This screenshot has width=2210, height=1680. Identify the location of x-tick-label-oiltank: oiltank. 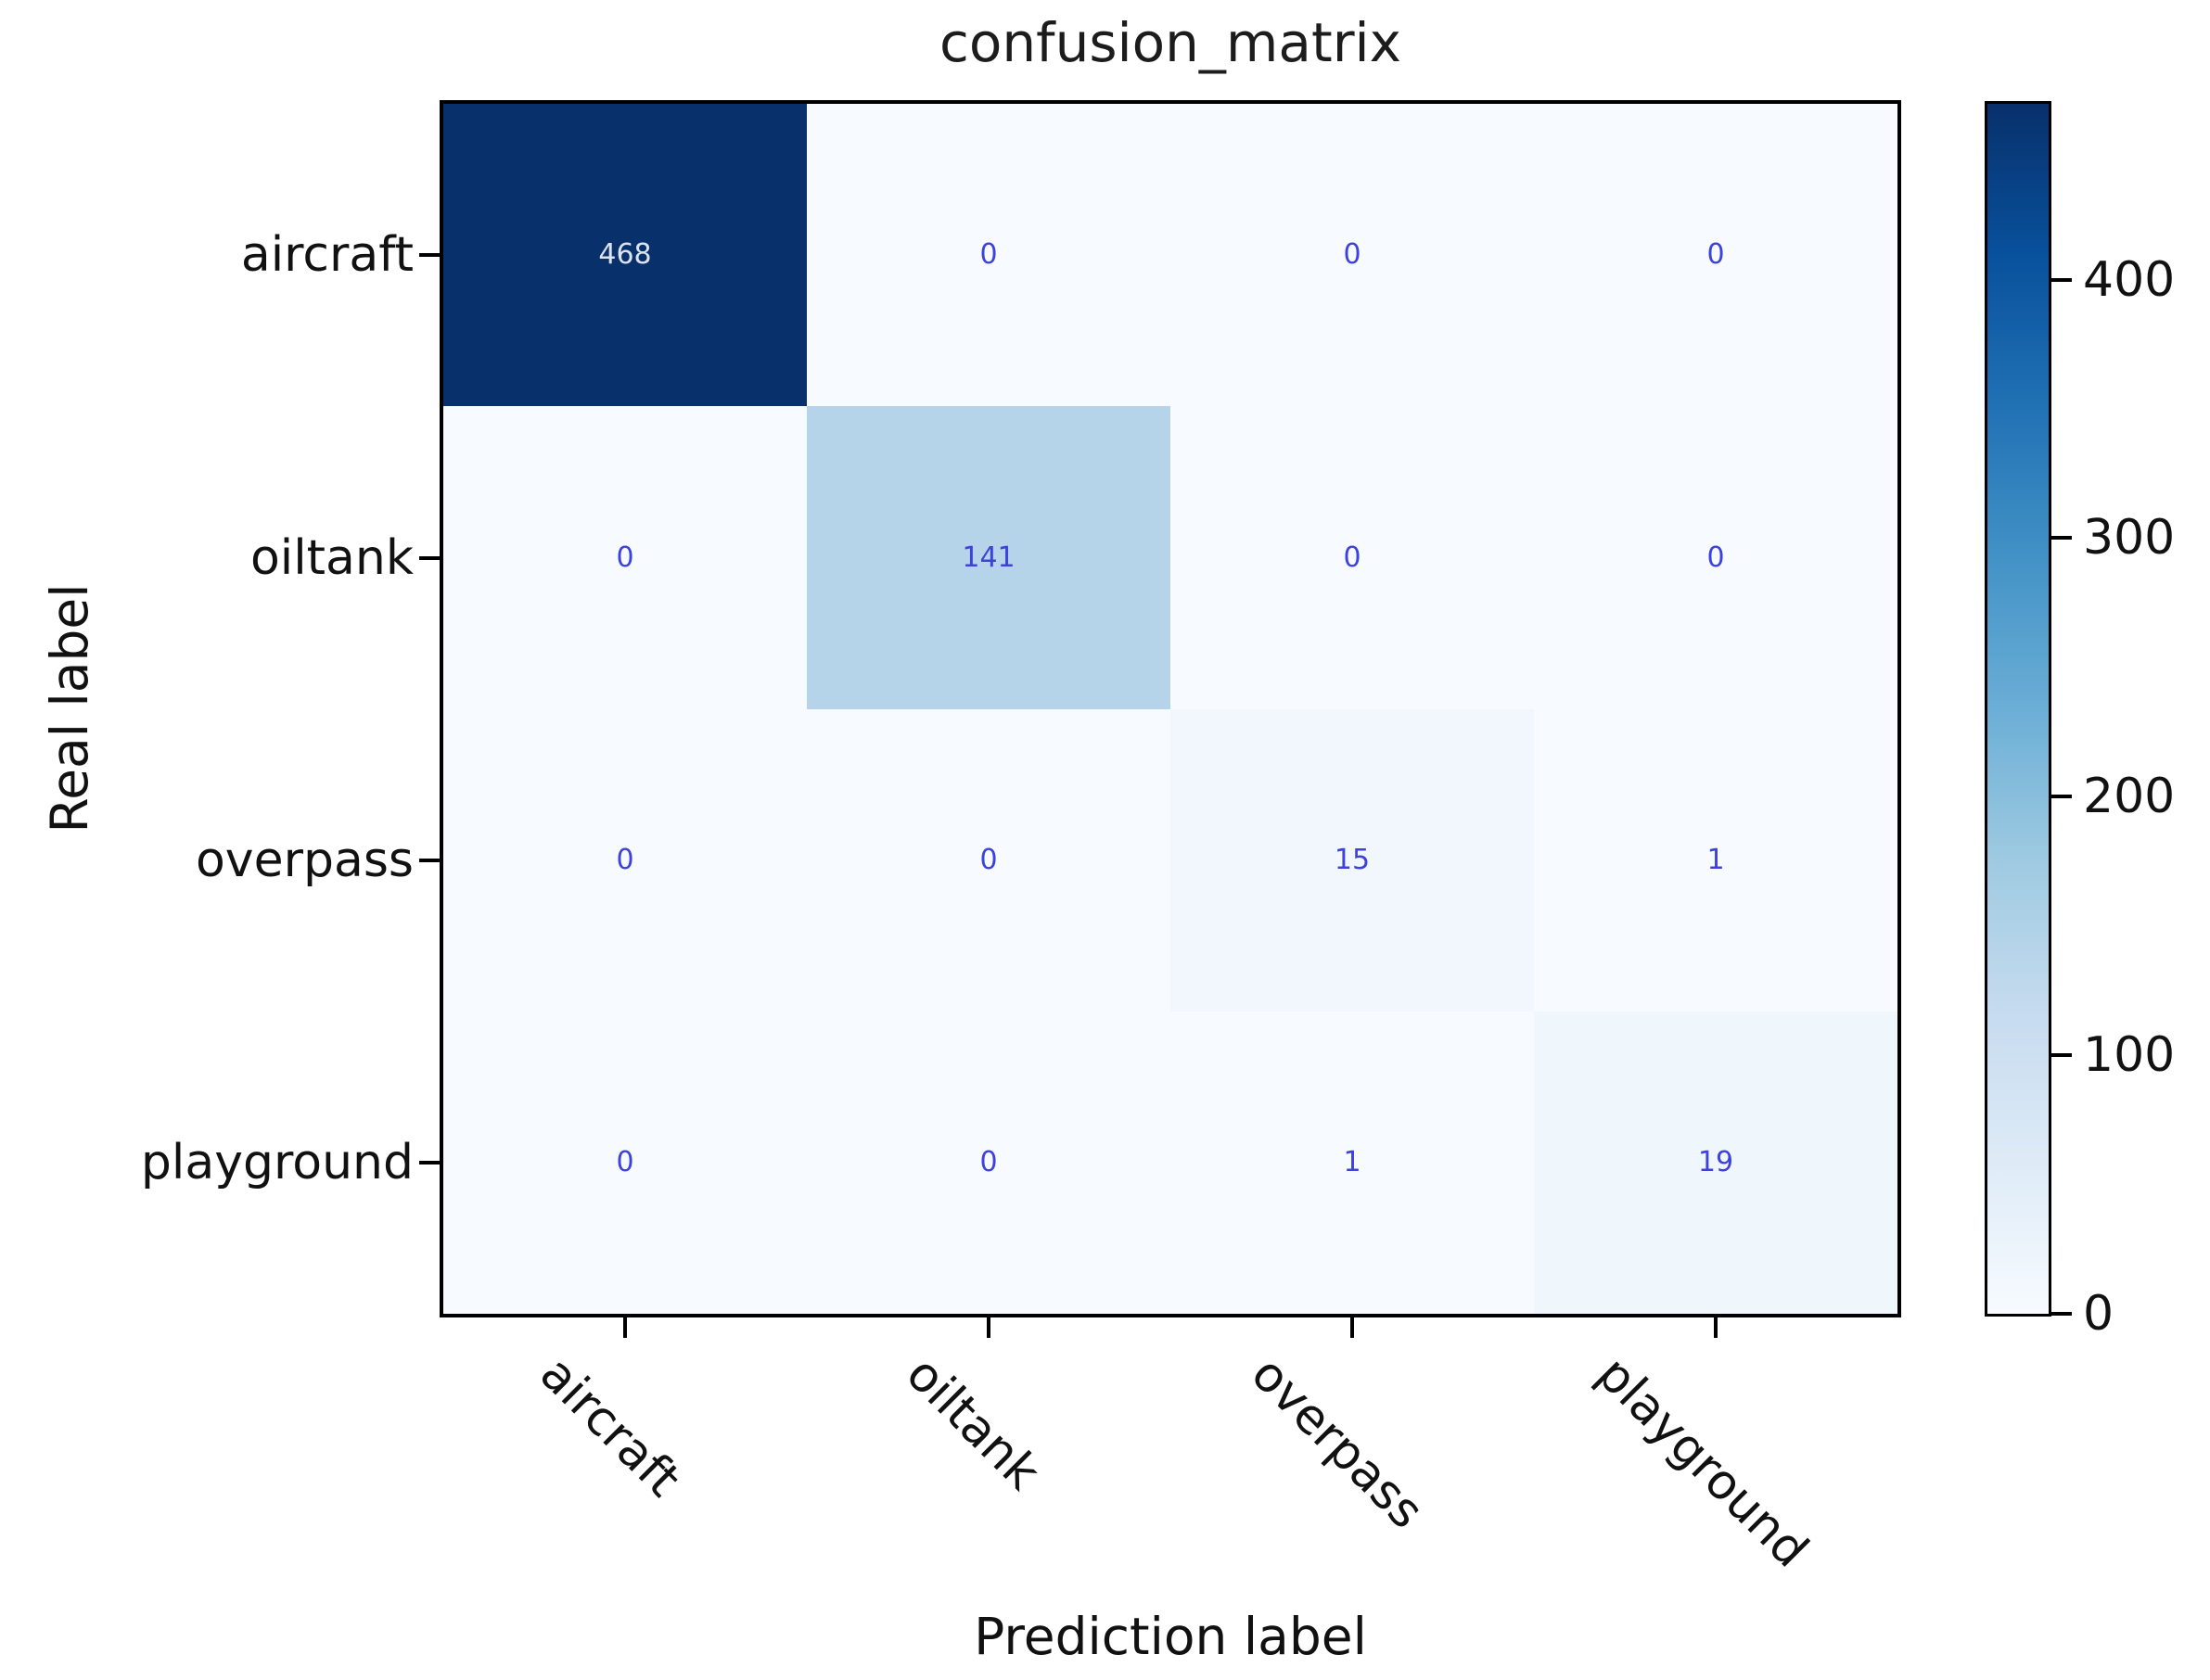
(973, 1423).